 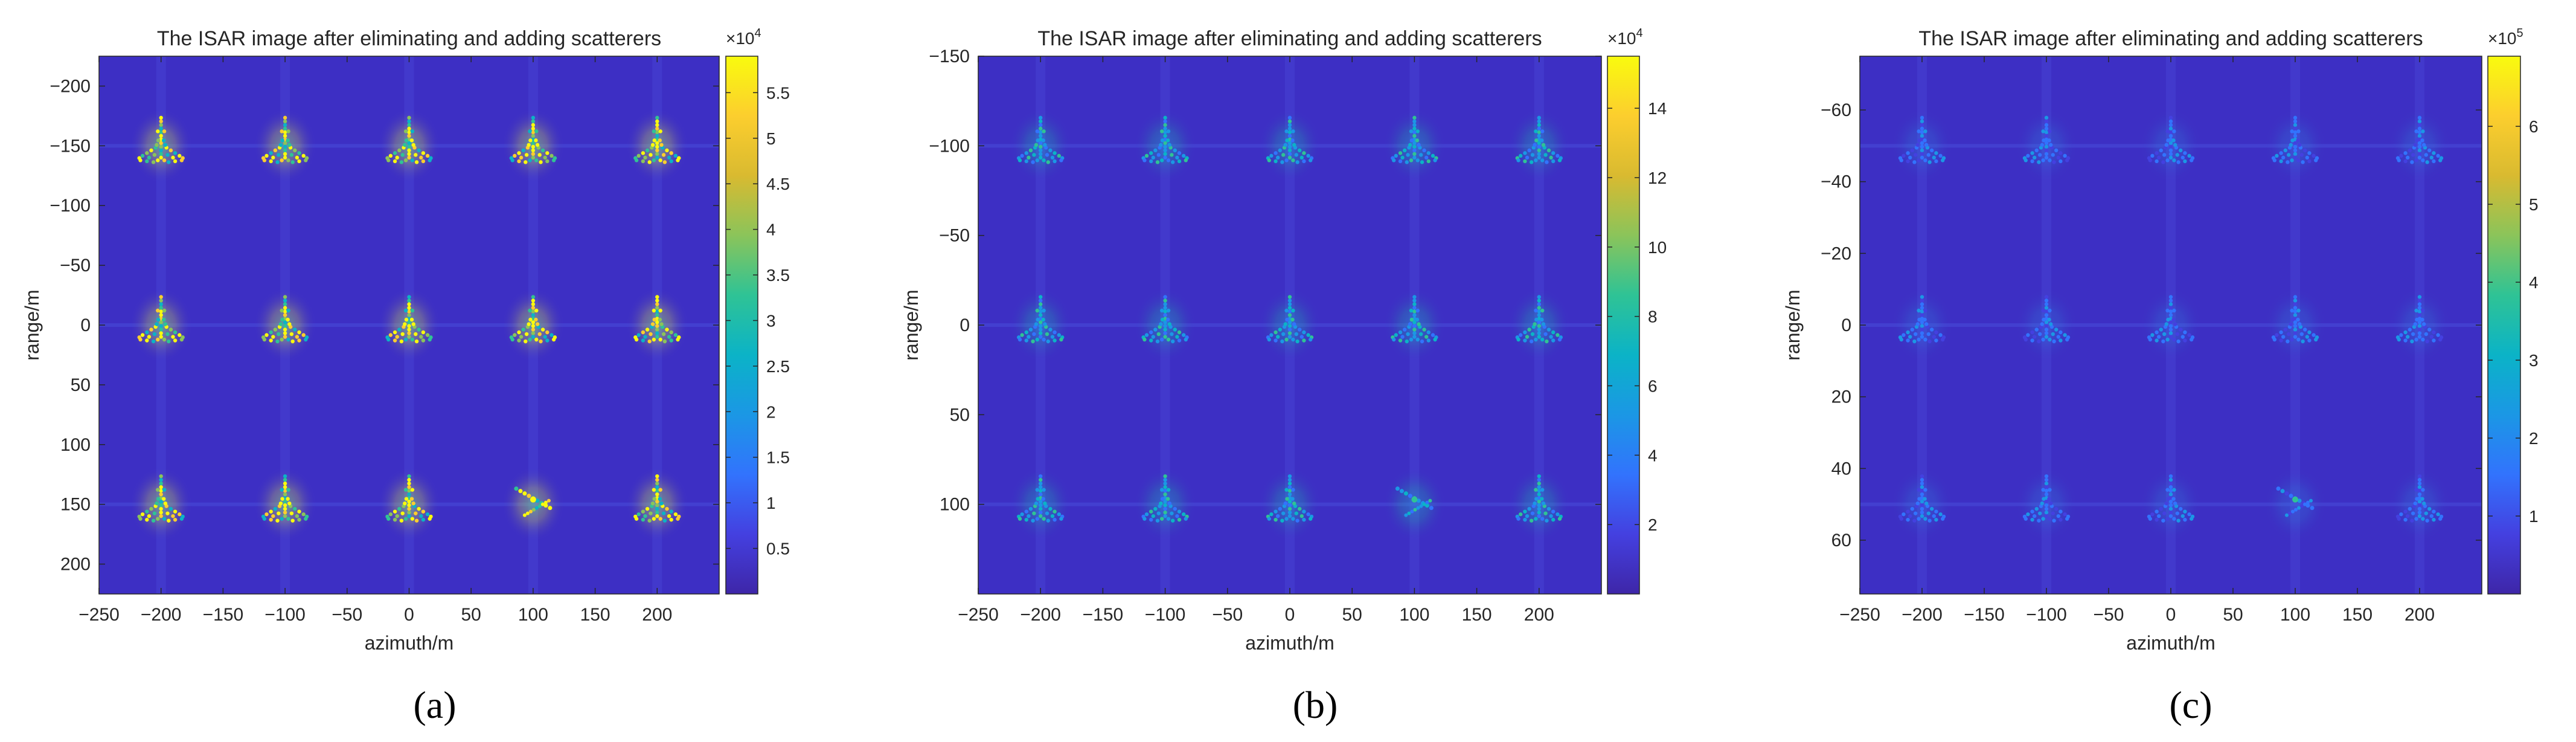 What do you see at coordinates (949, 56) in the screenshot?
I see `y-tick-label: −150` at bounding box center [949, 56].